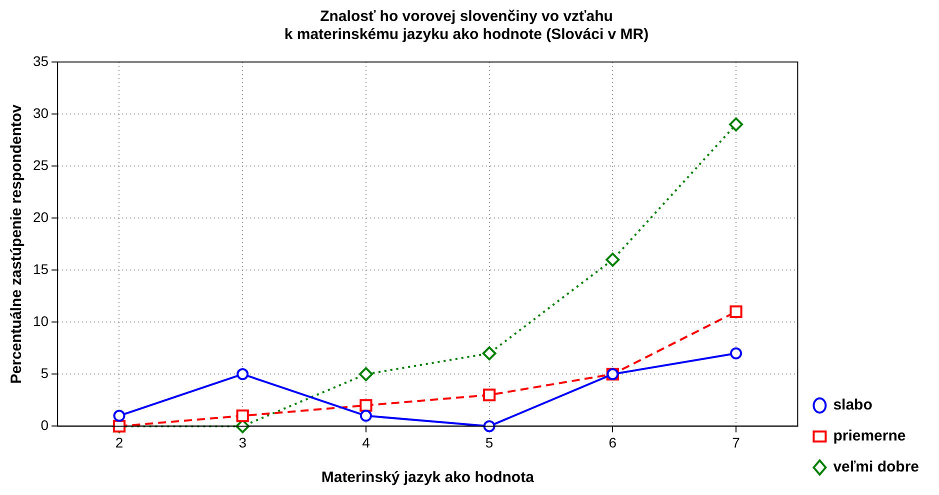  What do you see at coordinates (40, 216) in the screenshot?
I see `y-tick-label: 20` at bounding box center [40, 216].